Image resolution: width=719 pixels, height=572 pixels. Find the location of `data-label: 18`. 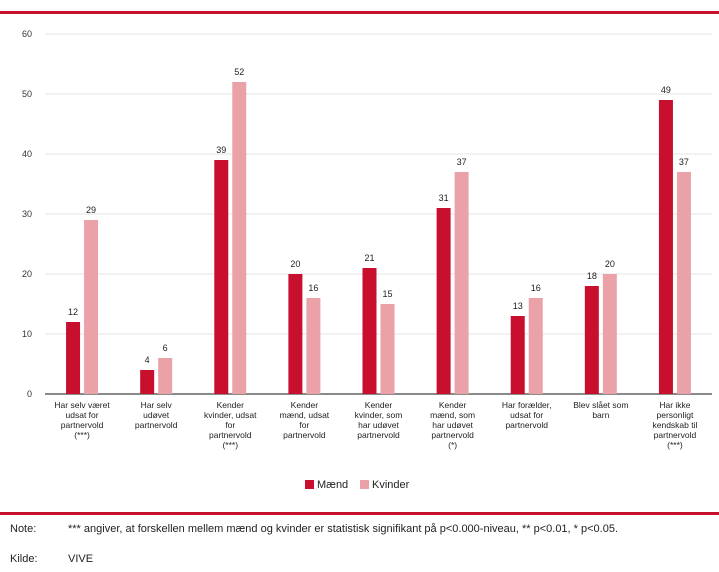

data-label: 18 is located at coordinates (592, 276).